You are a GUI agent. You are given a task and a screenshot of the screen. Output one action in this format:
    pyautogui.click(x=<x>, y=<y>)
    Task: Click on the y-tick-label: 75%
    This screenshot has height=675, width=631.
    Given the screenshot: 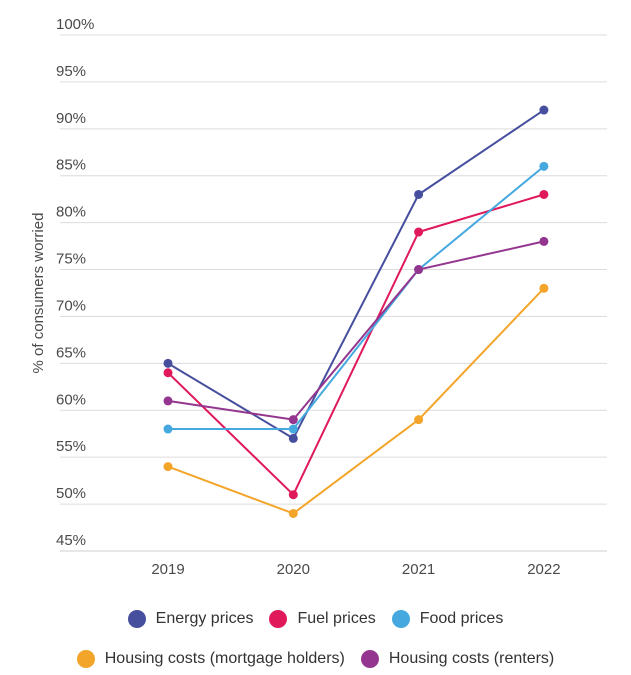 What is the action you would take?
    pyautogui.click(x=71, y=259)
    